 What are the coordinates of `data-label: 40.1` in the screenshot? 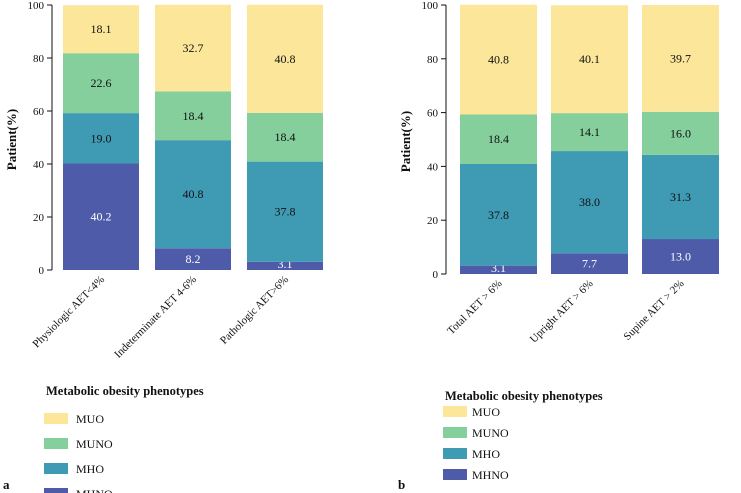 It's located at (589, 59).